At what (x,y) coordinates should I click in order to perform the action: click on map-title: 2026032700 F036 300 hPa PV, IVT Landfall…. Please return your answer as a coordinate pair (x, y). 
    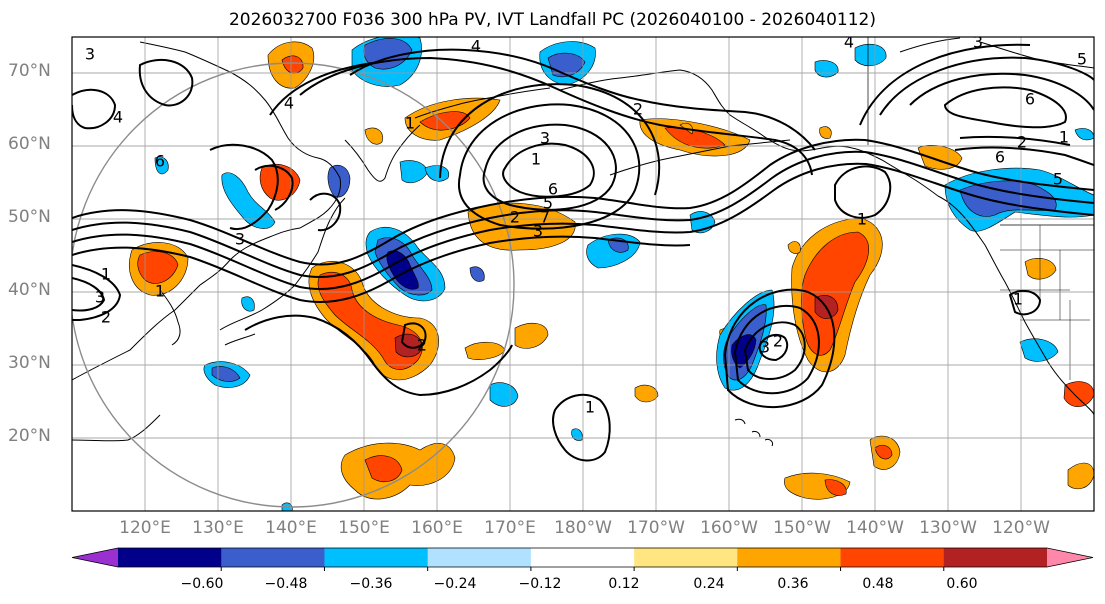
    Looking at the image, I should click on (552, 20).